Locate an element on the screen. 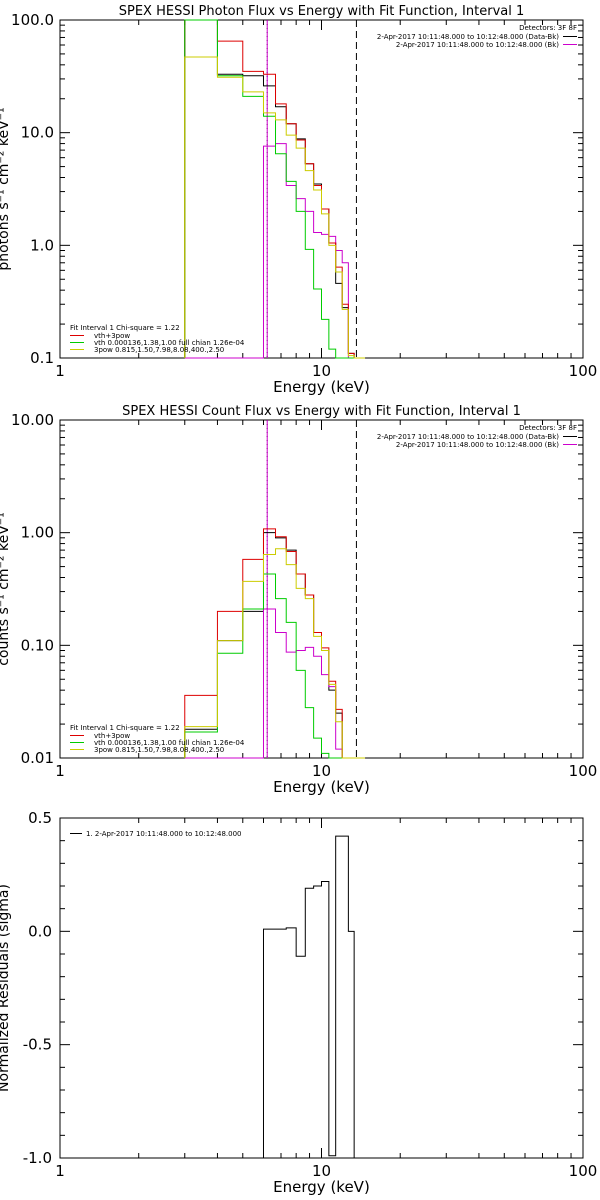 The height and width of the screenshot is (1200, 600). y-tick-label: 0.5 is located at coordinates (40, 818).